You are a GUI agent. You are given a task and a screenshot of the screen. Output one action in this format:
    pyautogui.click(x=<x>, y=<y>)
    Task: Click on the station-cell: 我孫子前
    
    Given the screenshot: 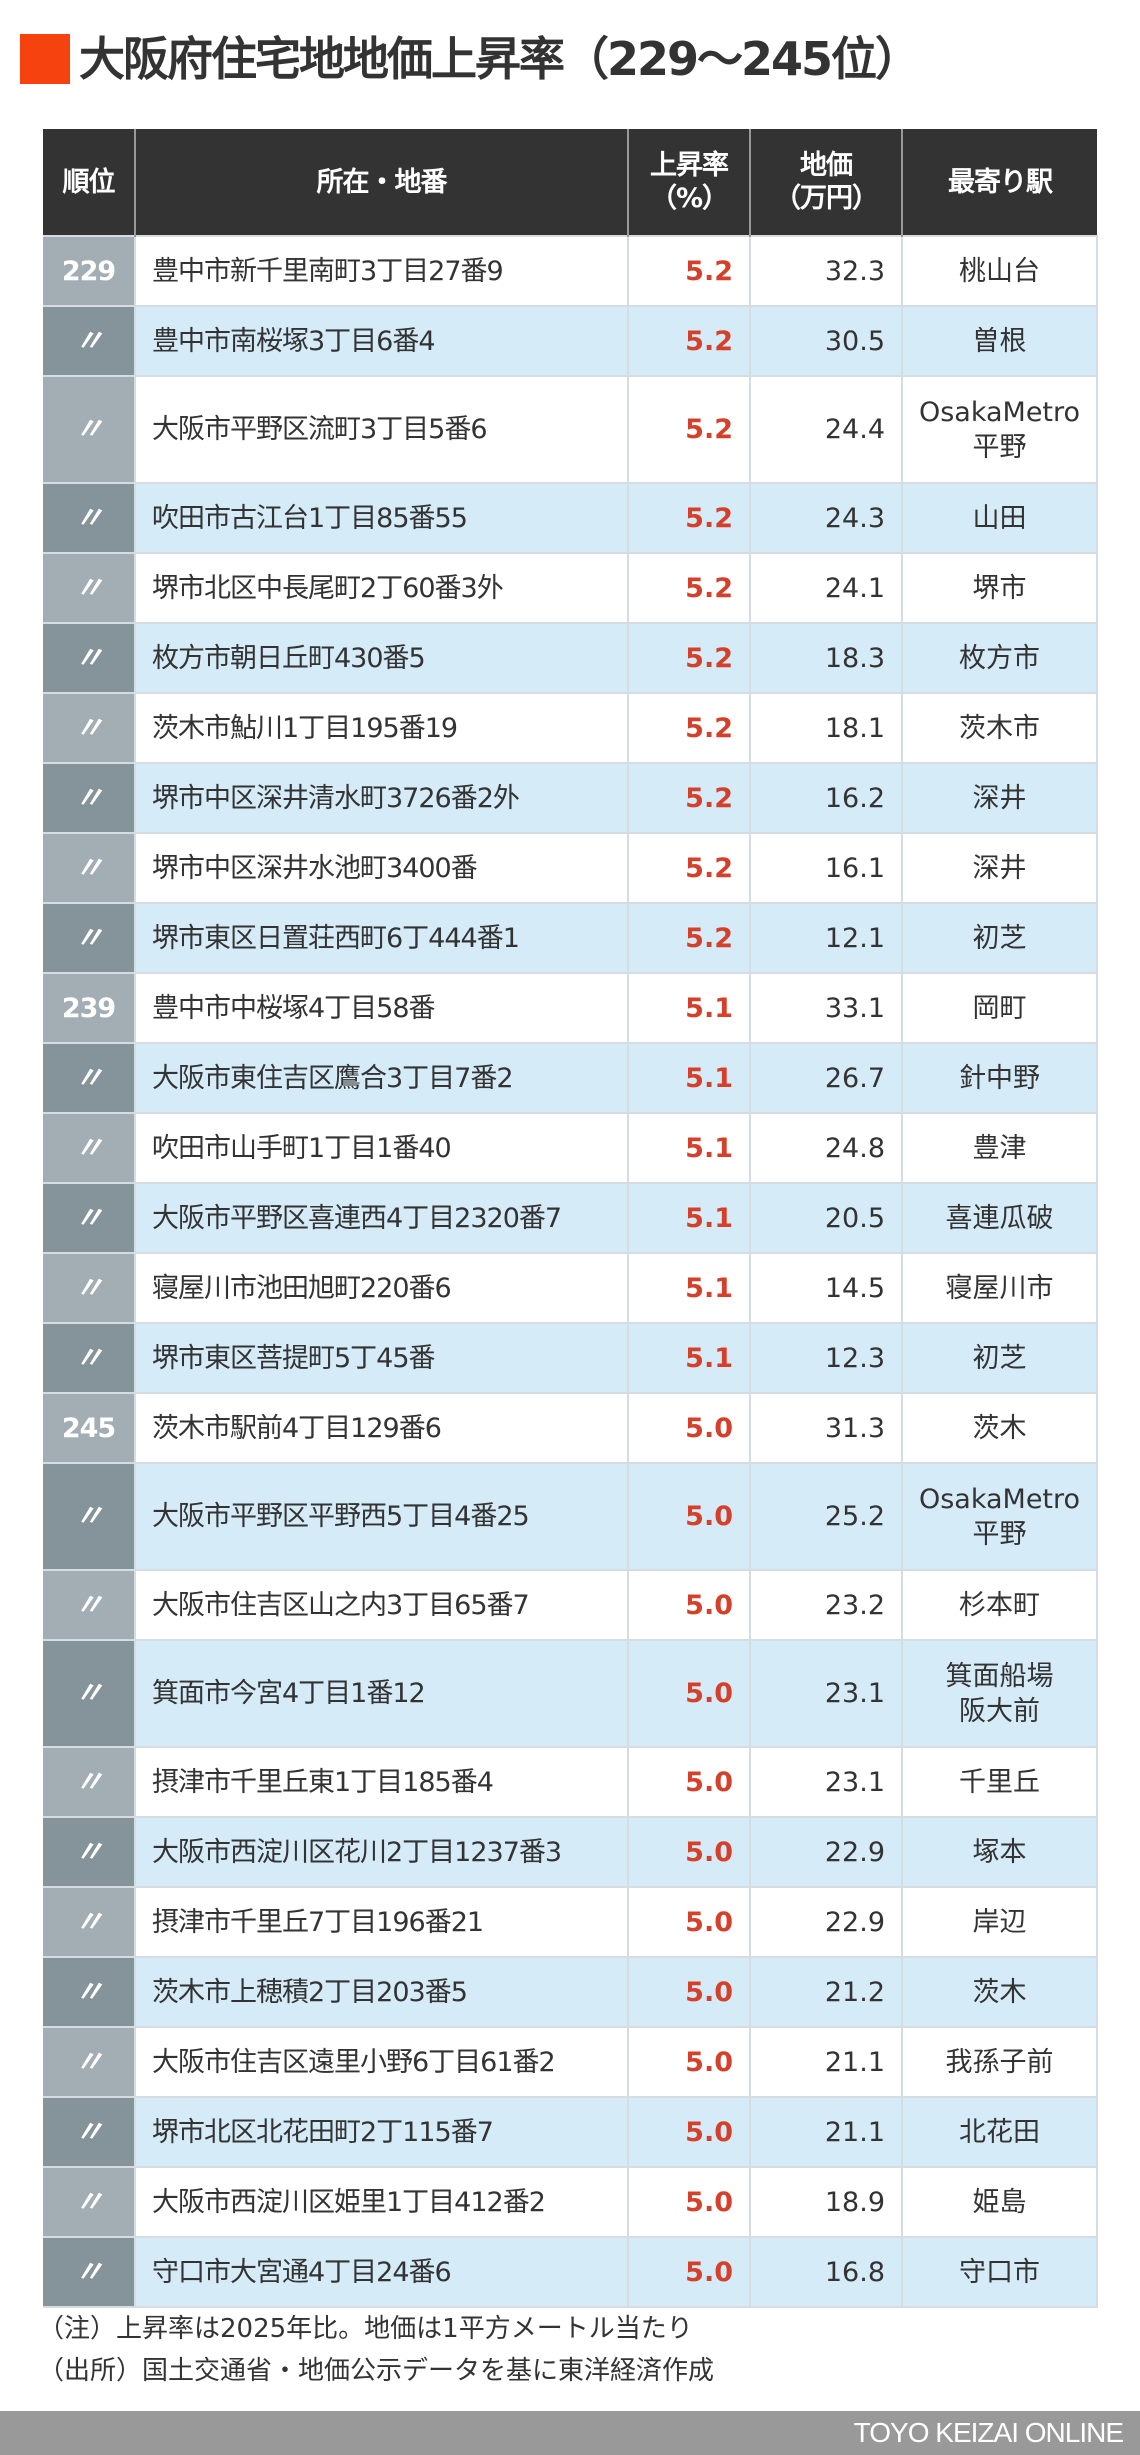 What is the action you would take?
    pyautogui.click(x=999, y=2061)
    